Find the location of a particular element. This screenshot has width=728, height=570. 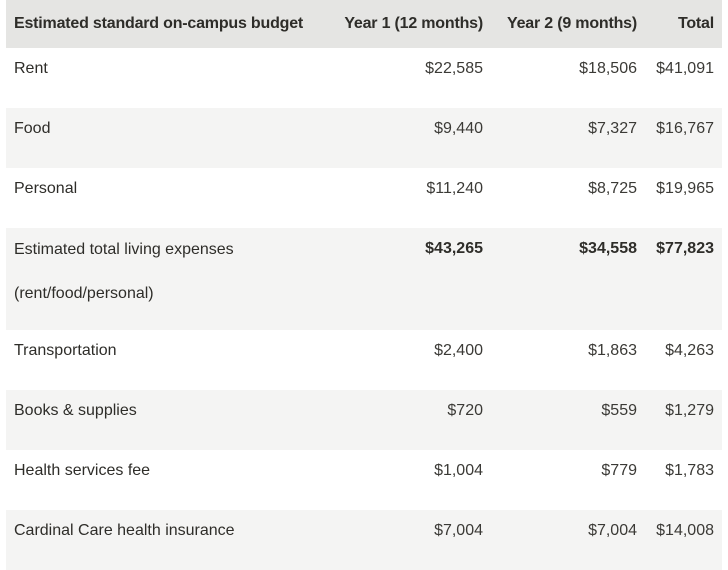

row-year2: $779 is located at coordinates (619, 470).